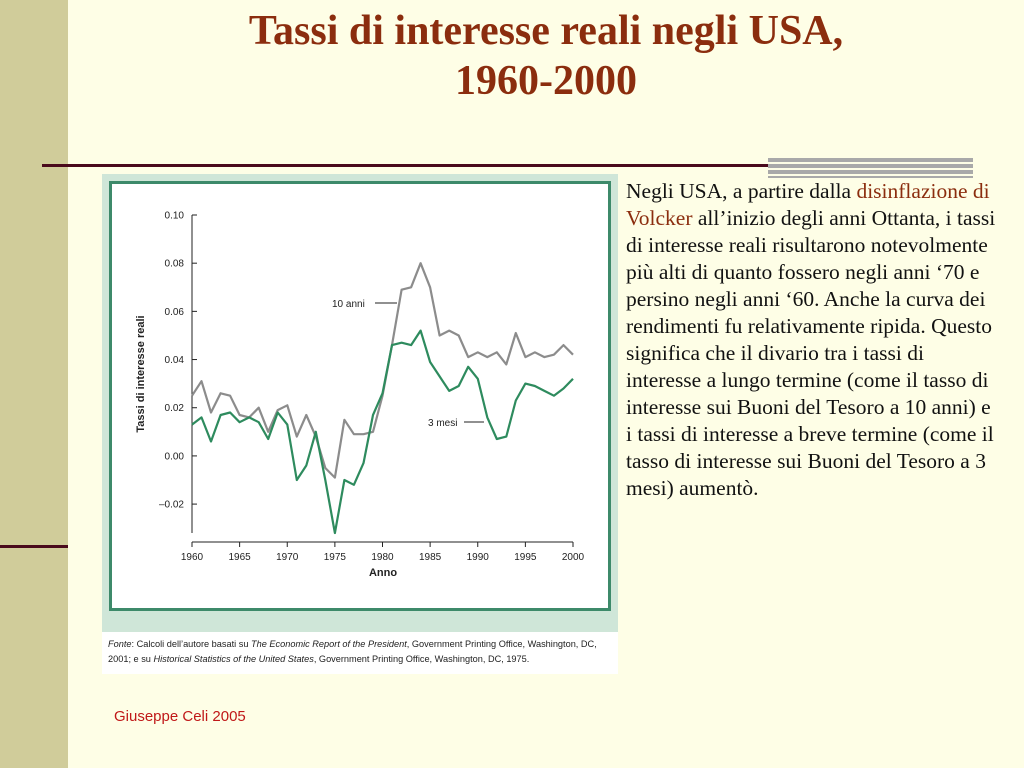 This screenshot has width=1024, height=768. What do you see at coordinates (175, 216) in the screenshot?
I see `y-tick-label: 0.10` at bounding box center [175, 216].